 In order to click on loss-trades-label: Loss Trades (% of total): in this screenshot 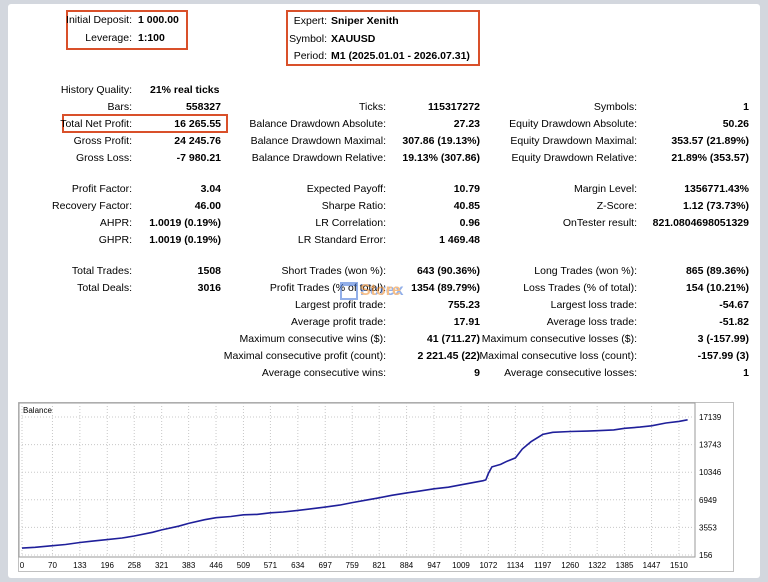, I will do `click(580, 288)`.